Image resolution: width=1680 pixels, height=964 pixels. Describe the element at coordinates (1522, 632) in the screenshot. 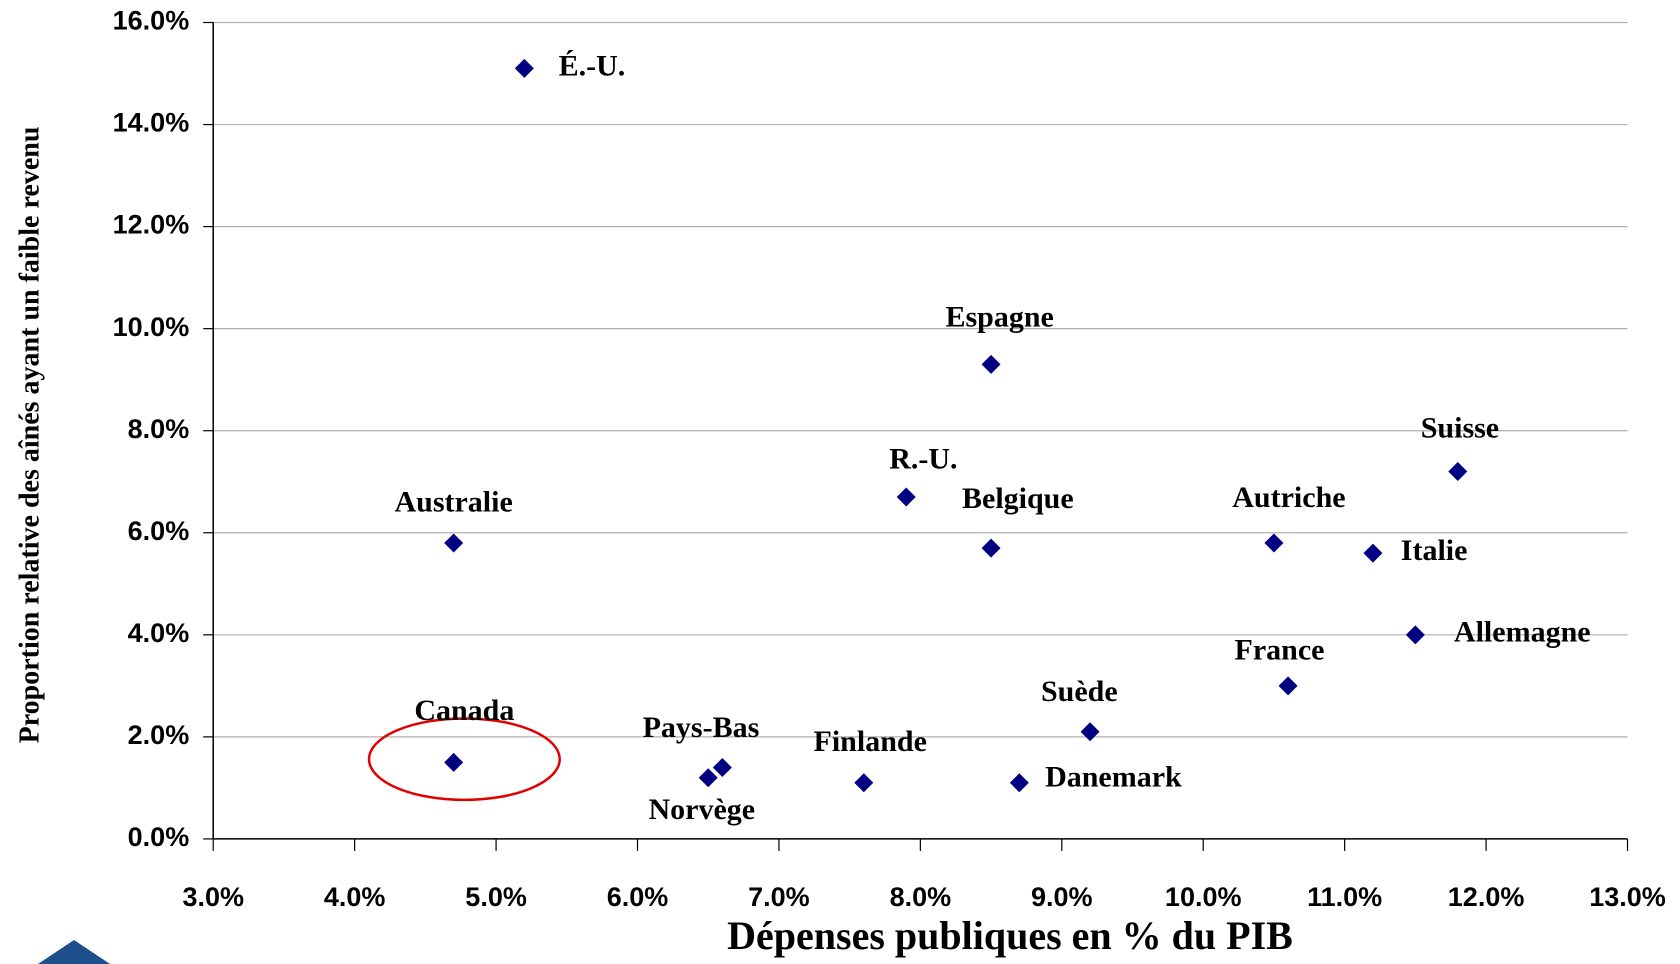

I see `point-label: Allemagne` at that location.